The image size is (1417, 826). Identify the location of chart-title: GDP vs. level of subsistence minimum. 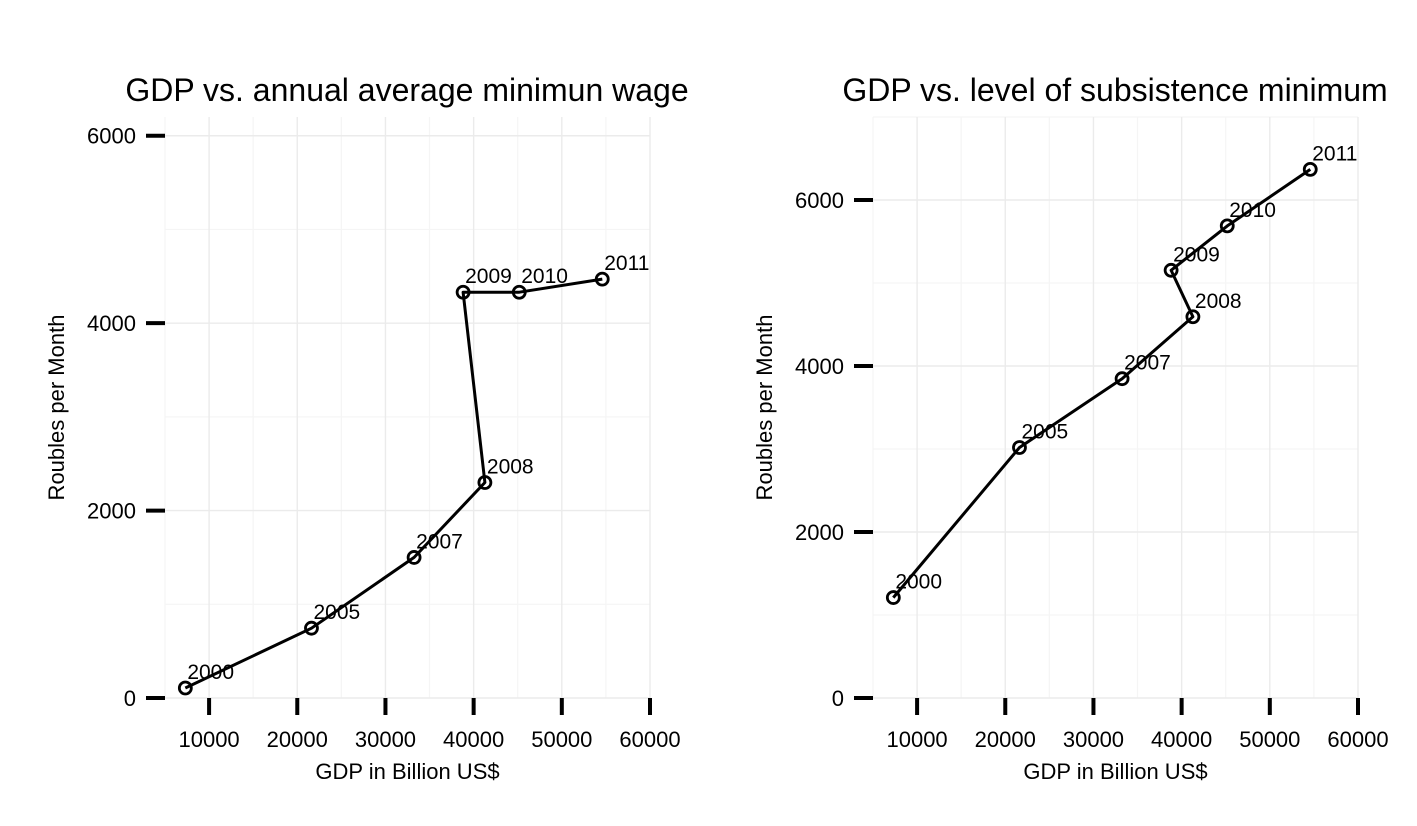
(1114, 90).